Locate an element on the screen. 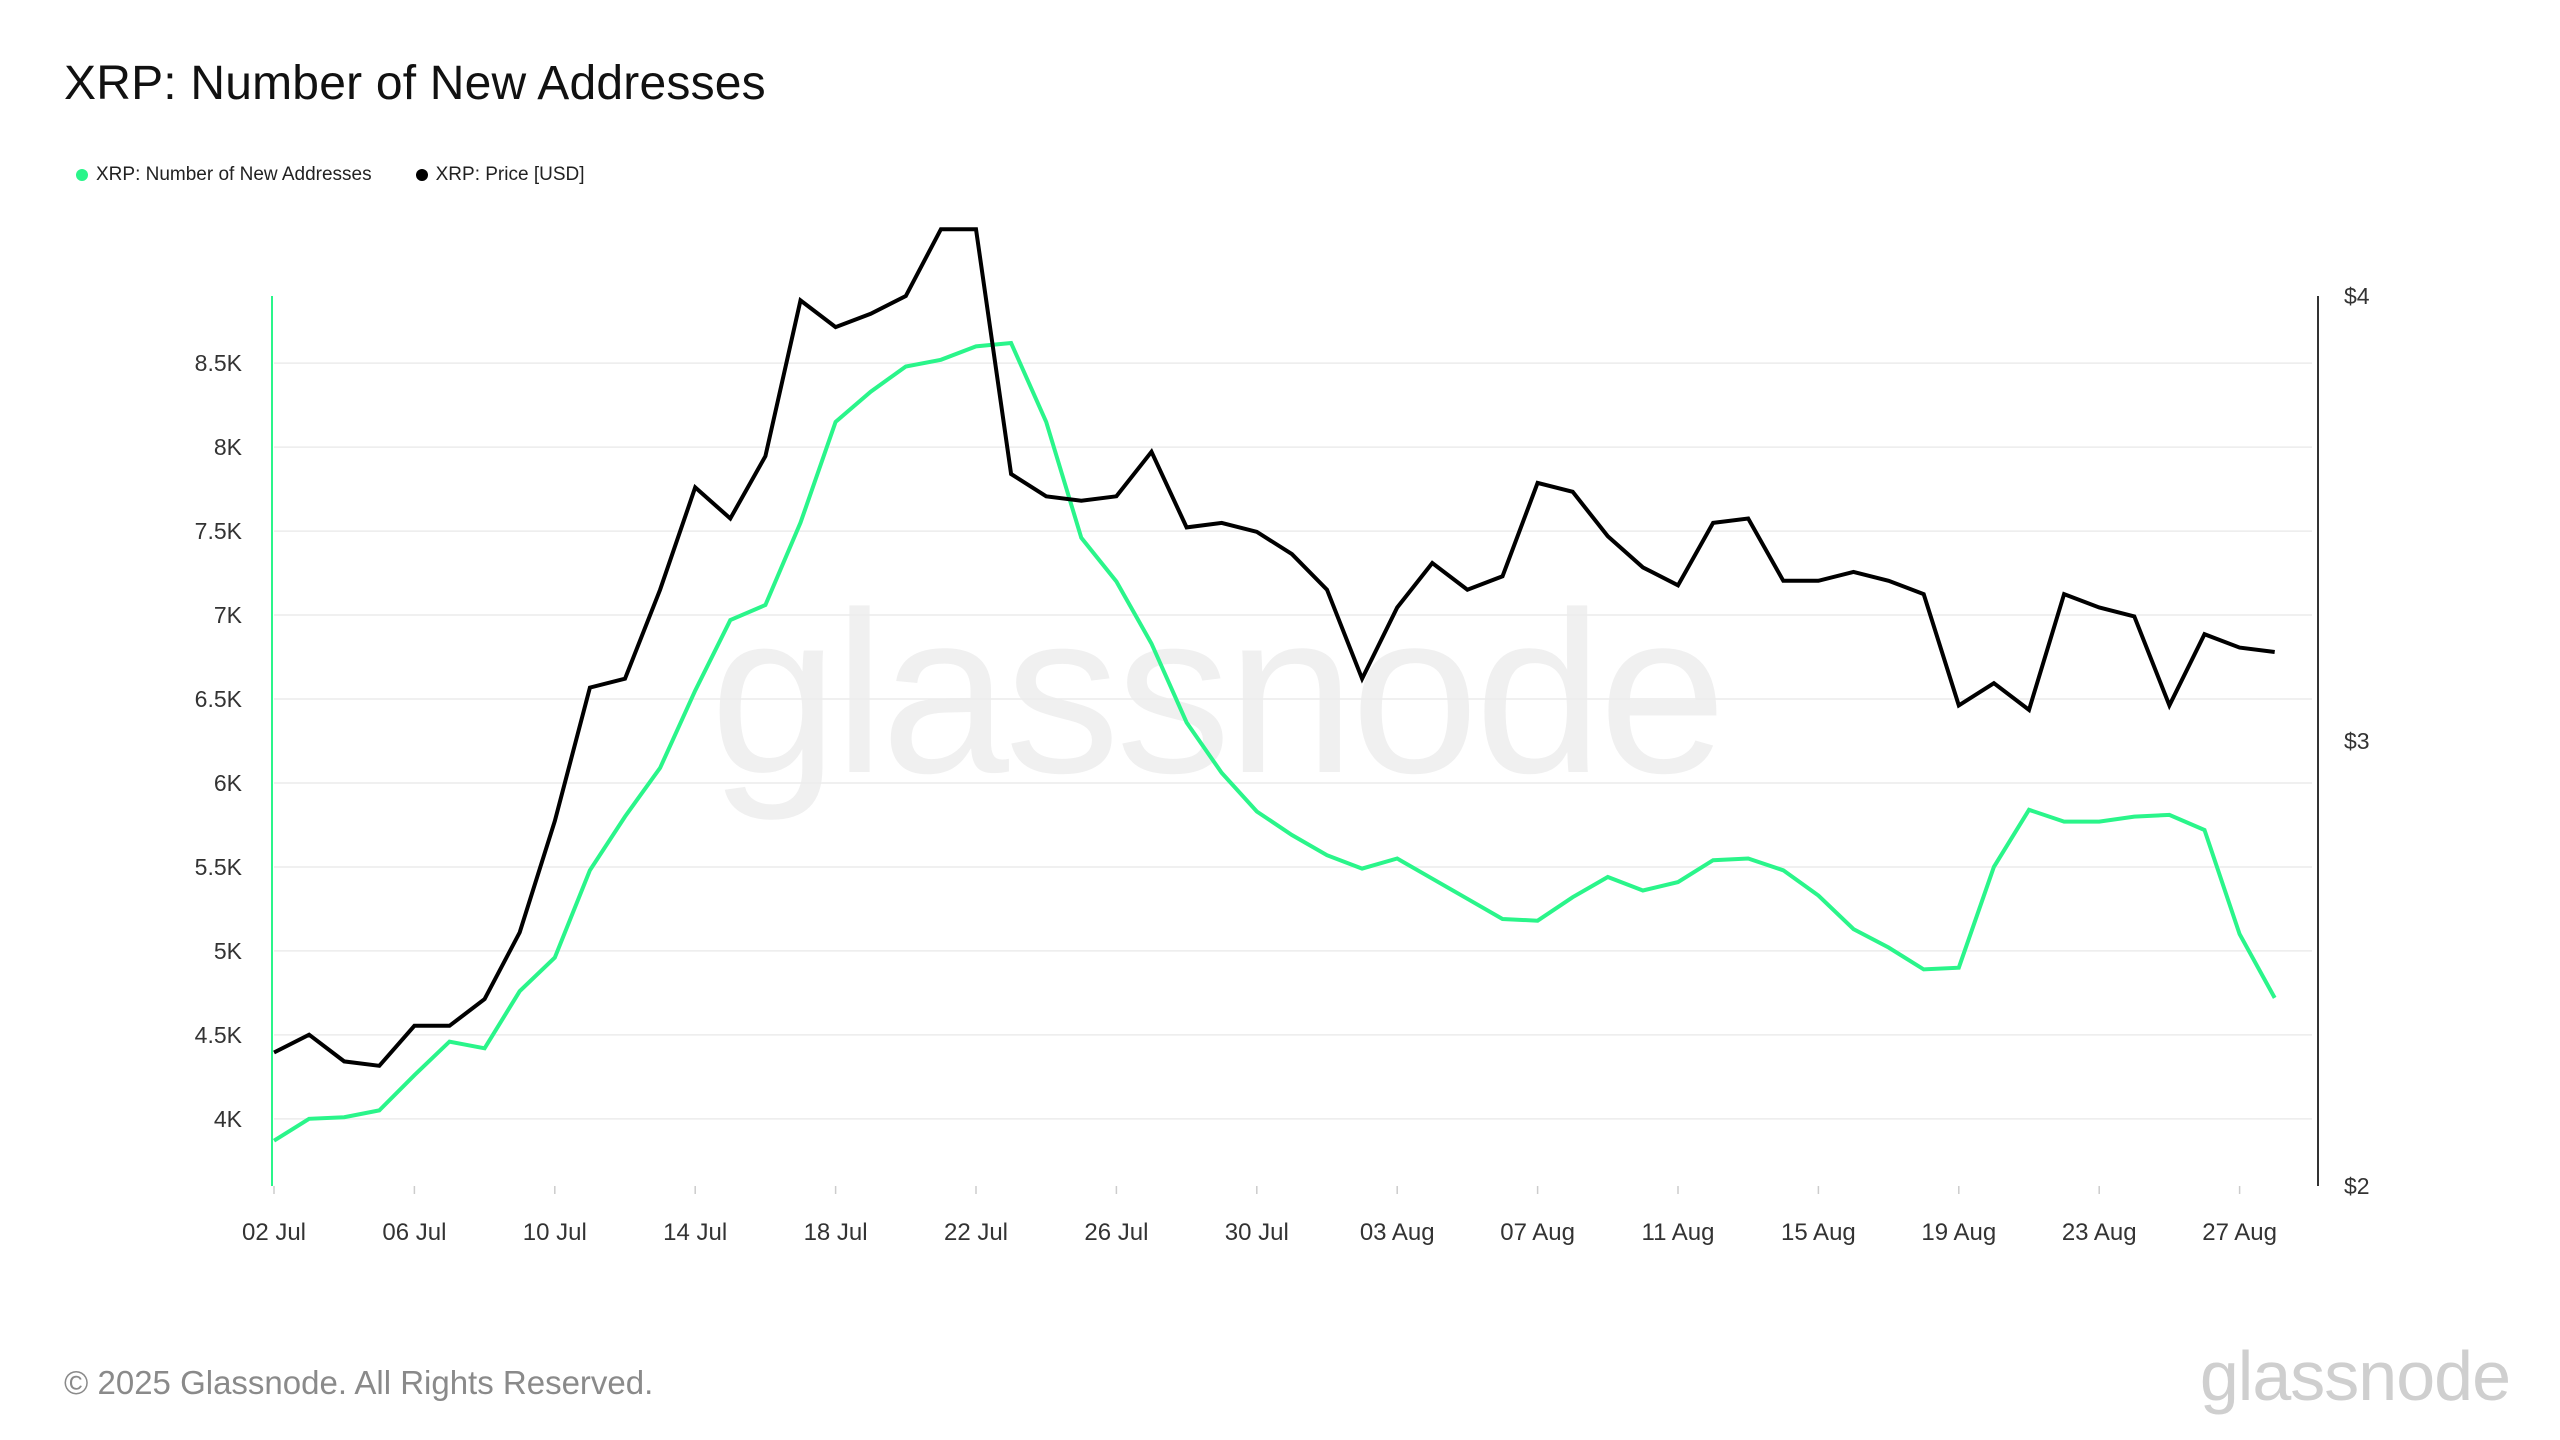 This screenshot has height=1440, width=2560. x-tick-label: 23 Aug is located at coordinates (2099, 1232).